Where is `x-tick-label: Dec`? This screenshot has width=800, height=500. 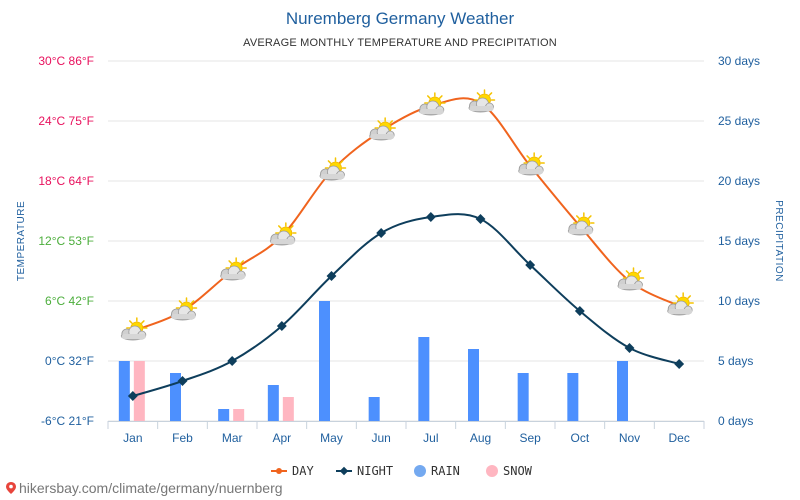 x-tick-label: Dec is located at coordinates (678, 438).